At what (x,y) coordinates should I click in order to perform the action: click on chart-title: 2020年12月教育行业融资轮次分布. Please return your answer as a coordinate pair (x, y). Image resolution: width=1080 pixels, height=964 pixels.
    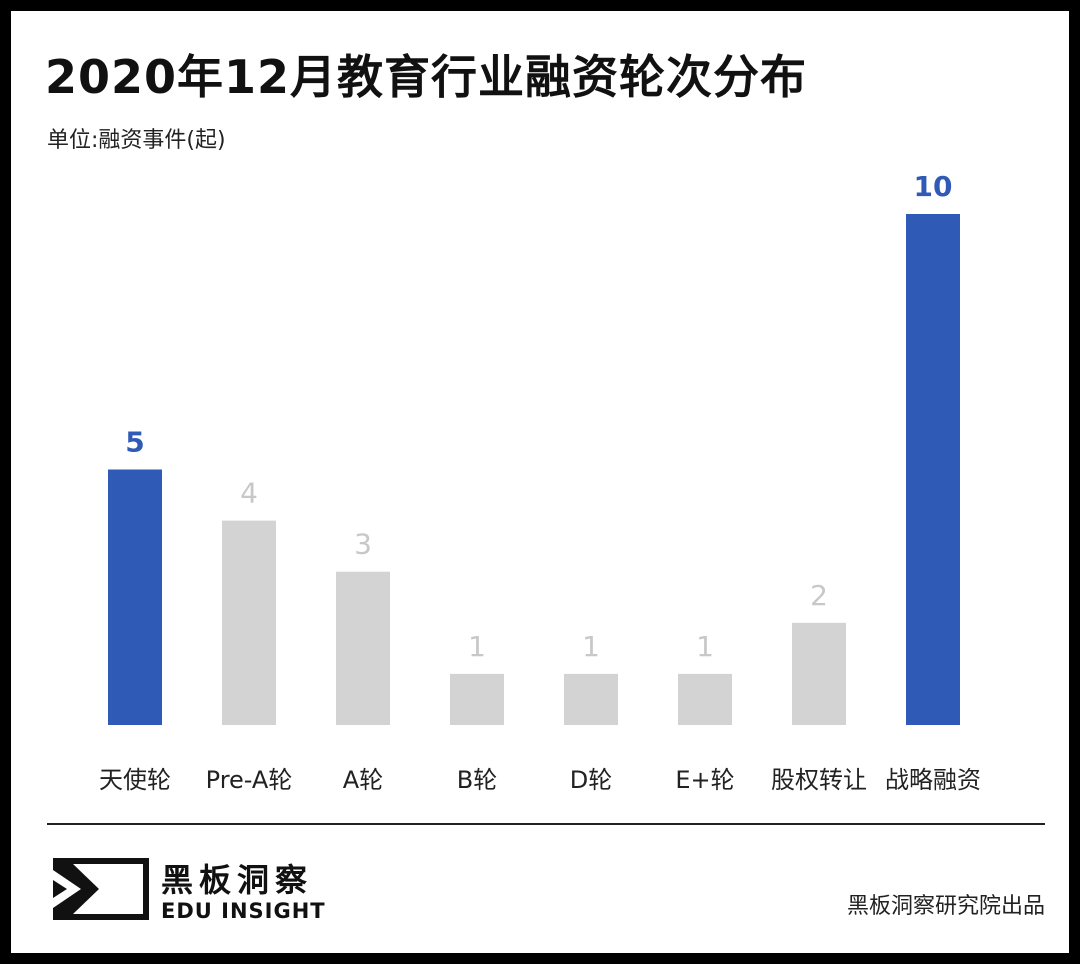
    Looking at the image, I should click on (426, 77).